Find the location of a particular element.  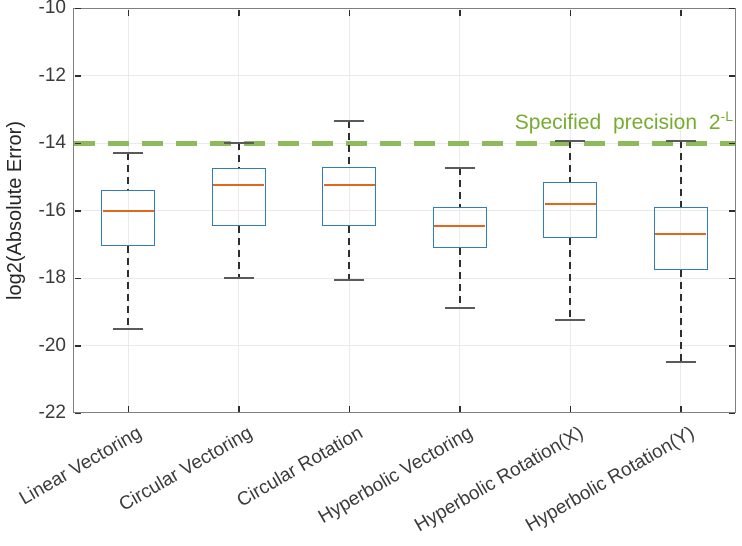

y-axis-label: log2(Absolute Error) is located at coordinates (15, 210).